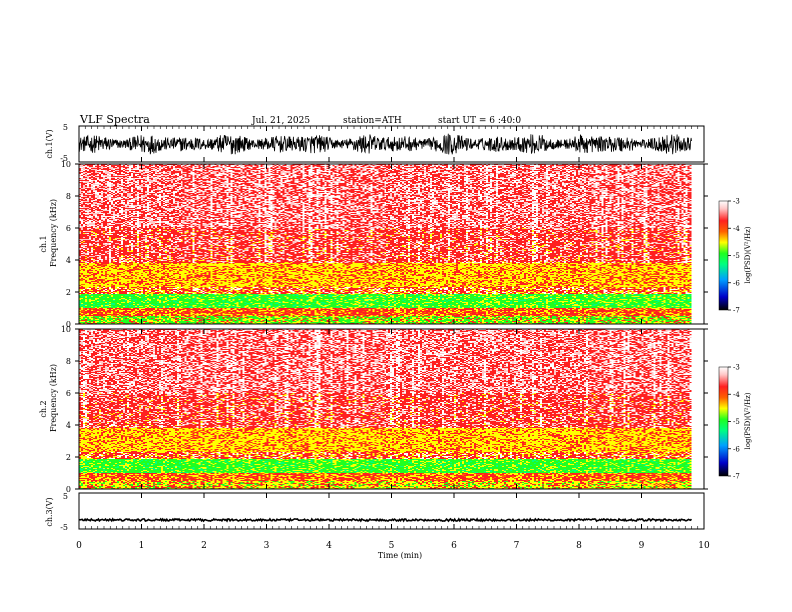 The height and width of the screenshot is (612, 792). What do you see at coordinates (723, 255) in the screenshot?
I see `ch1-colorbar-gradient` at bounding box center [723, 255].